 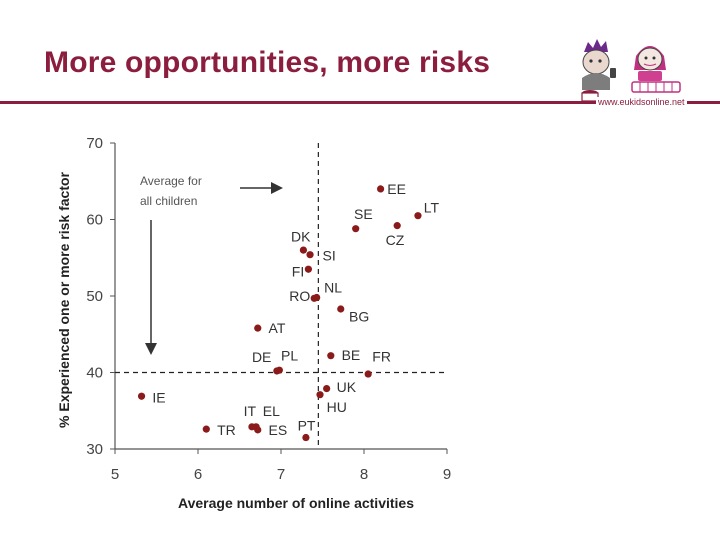 I want to click on point-label-ee: EE, so click(x=396, y=189).